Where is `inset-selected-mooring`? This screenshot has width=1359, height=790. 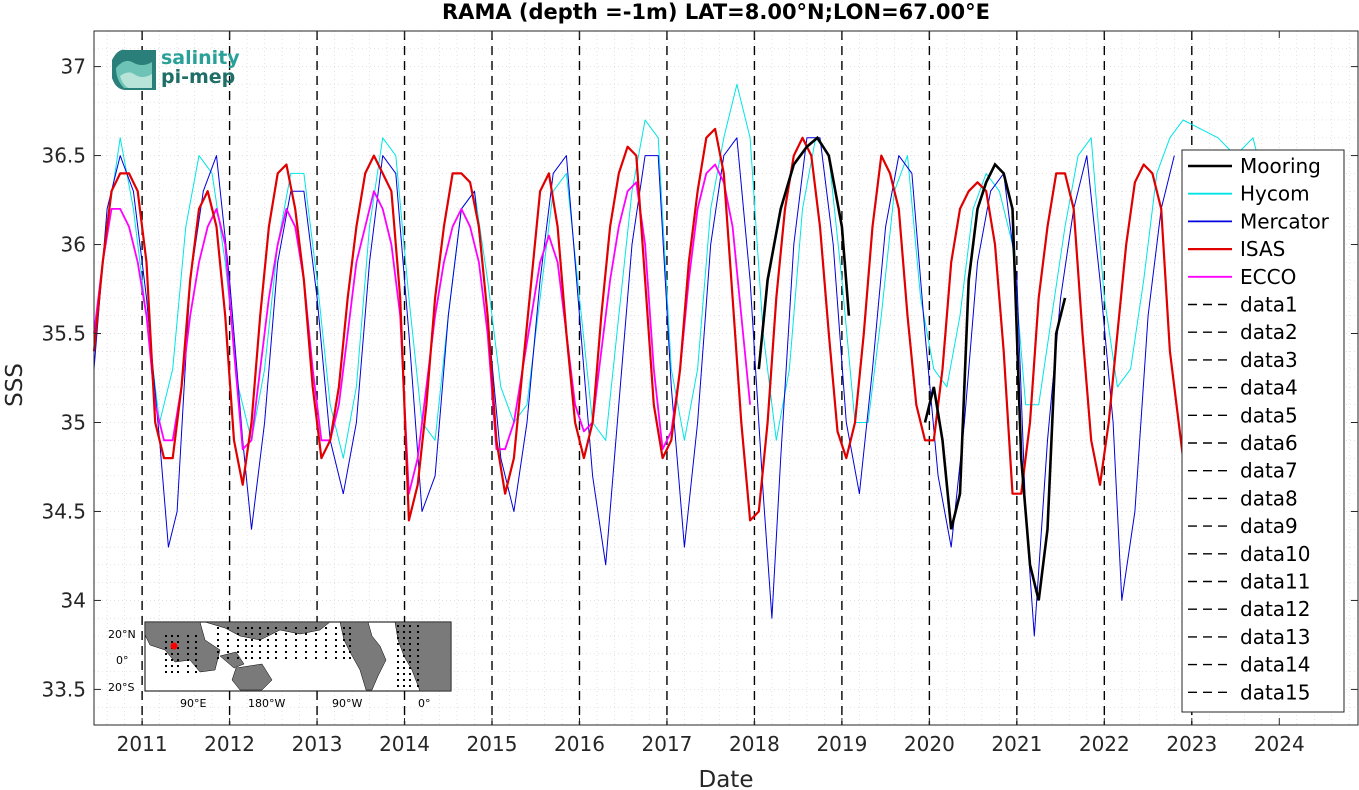 inset-selected-mooring is located at coordinates (174, 646).